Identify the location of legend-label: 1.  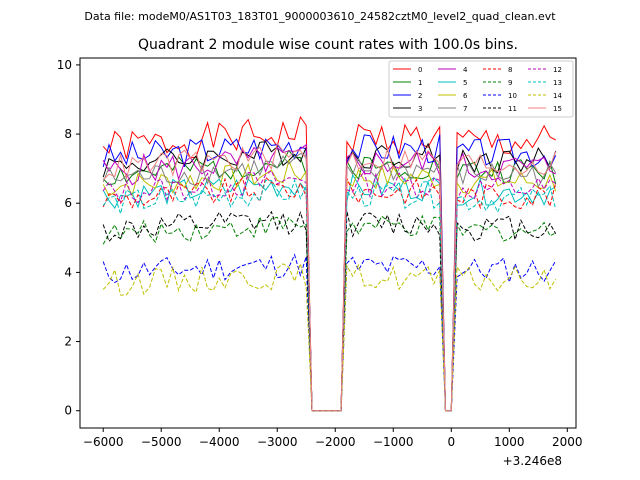
(420, 83).